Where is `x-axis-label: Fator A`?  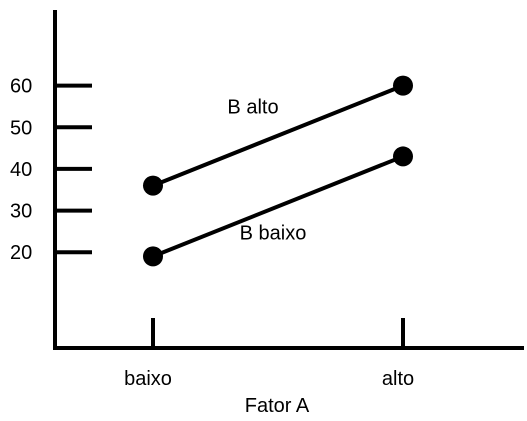 x-axis-label: Fator A is located at coordinates (277, 405).